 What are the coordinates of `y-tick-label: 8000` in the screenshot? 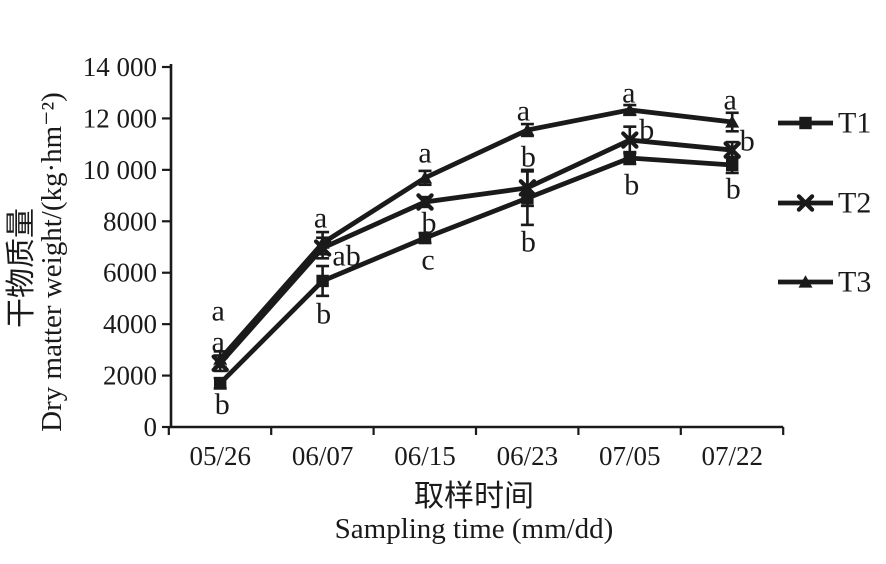 It's located at (130, 221).